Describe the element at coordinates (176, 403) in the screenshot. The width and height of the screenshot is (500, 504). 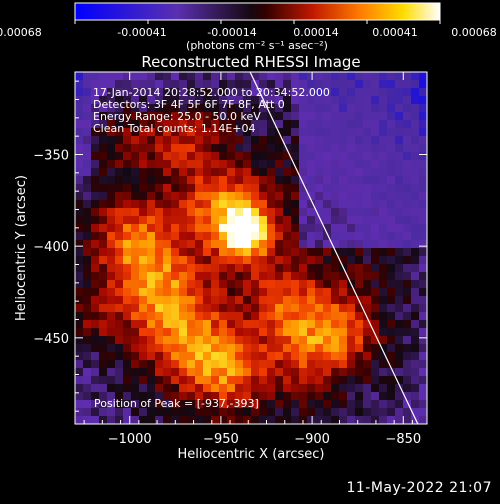
I see `peak-position-label: Position of Peak = [-937,-393]` at that location.